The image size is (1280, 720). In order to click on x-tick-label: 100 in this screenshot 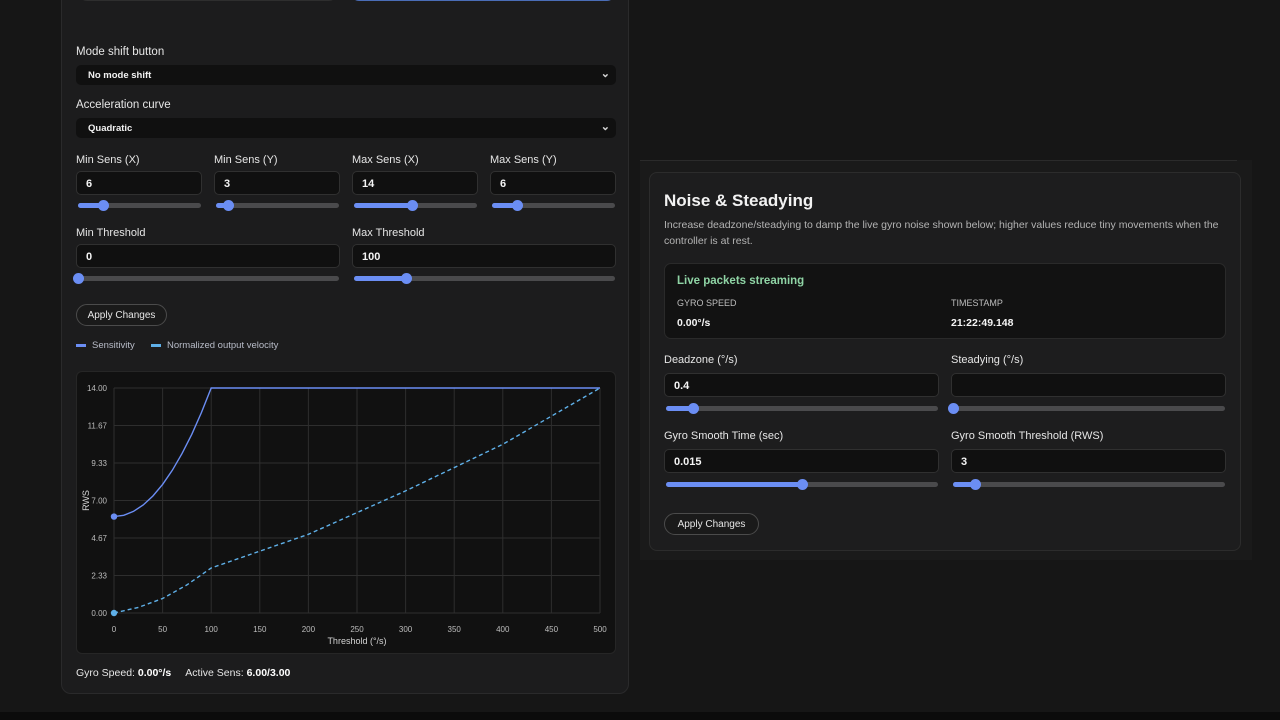, I will do `click(212, 629)`.